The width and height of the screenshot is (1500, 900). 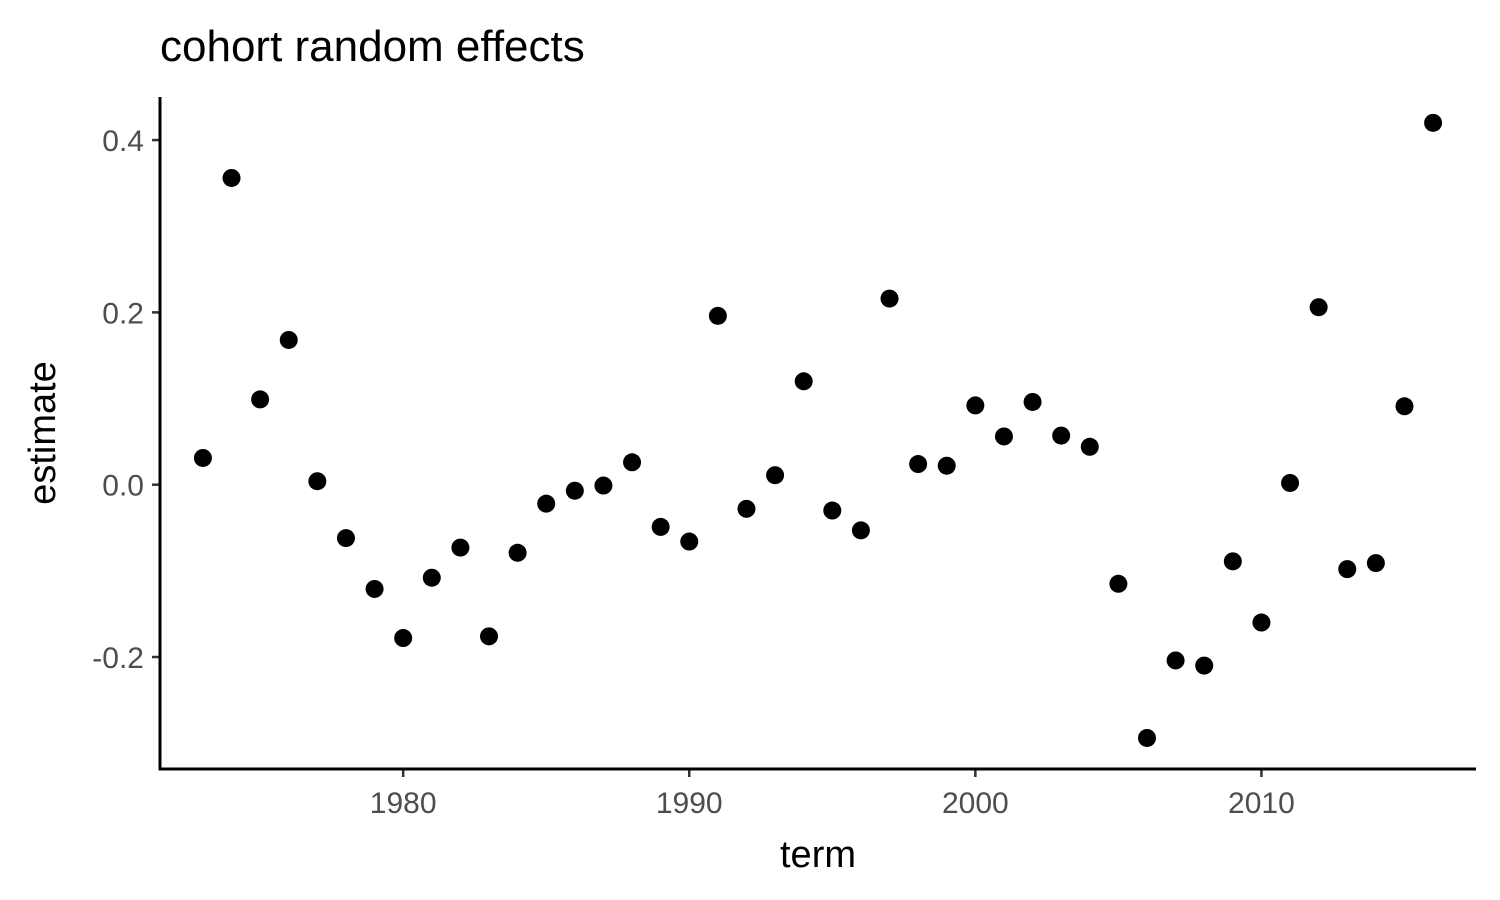 I want to click on y-axis-title: estimate, so click(x=43, y=433).